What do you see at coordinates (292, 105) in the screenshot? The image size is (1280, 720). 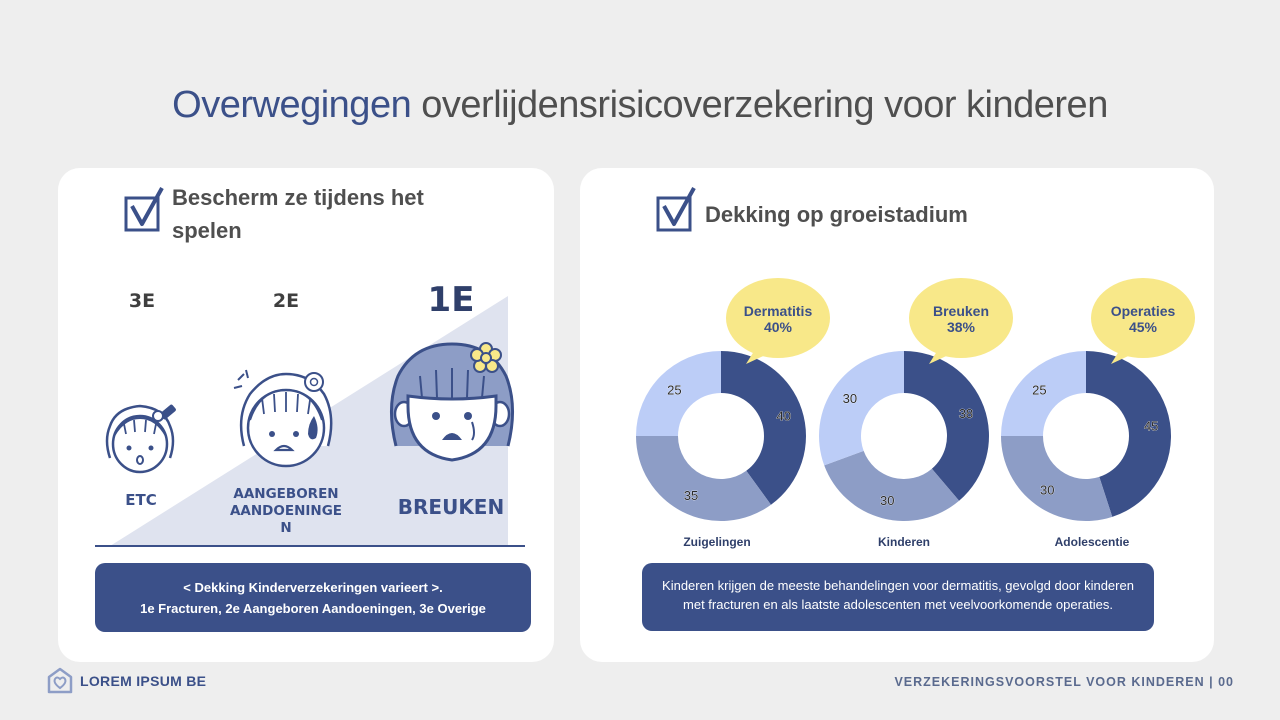 I see `title-accent: Overwegingen` at bounding box center [292, 105].